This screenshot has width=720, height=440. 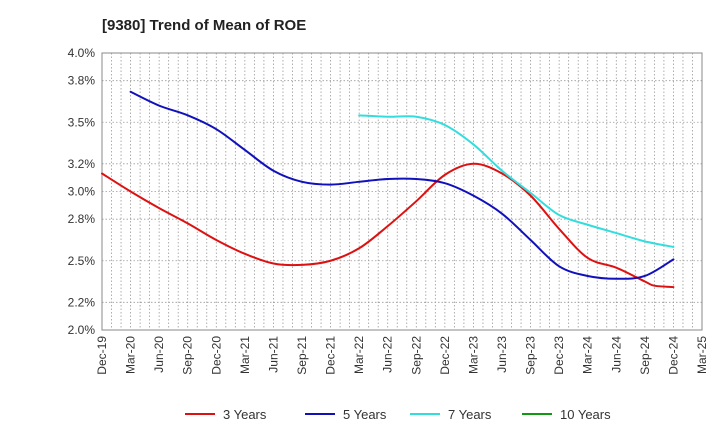 What do you see at coordinates (445, 355) in the screenshot?
I see `x-tick-label: Dec-22` at bounding box center [445, 355].